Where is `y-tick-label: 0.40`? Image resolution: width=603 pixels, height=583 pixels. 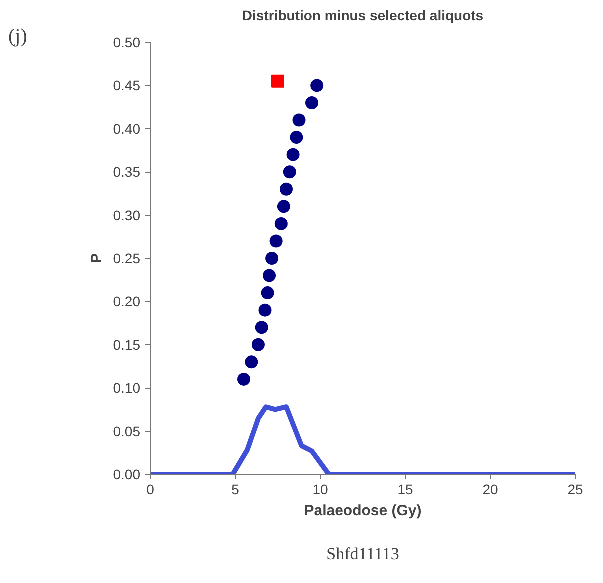
y-tick-label: 0.40 is located at coordinates (127, 128).